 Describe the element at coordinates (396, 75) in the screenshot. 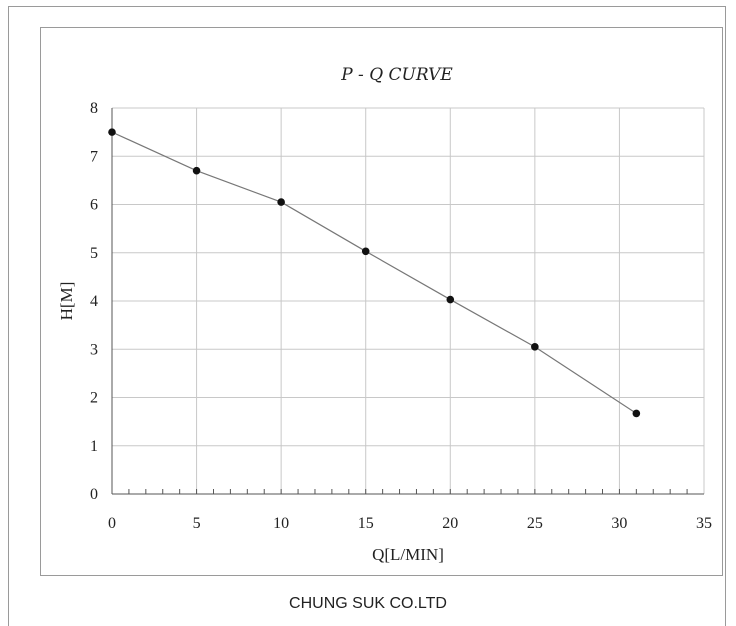

I see `chart-title: P - Q CURVE` at that location.